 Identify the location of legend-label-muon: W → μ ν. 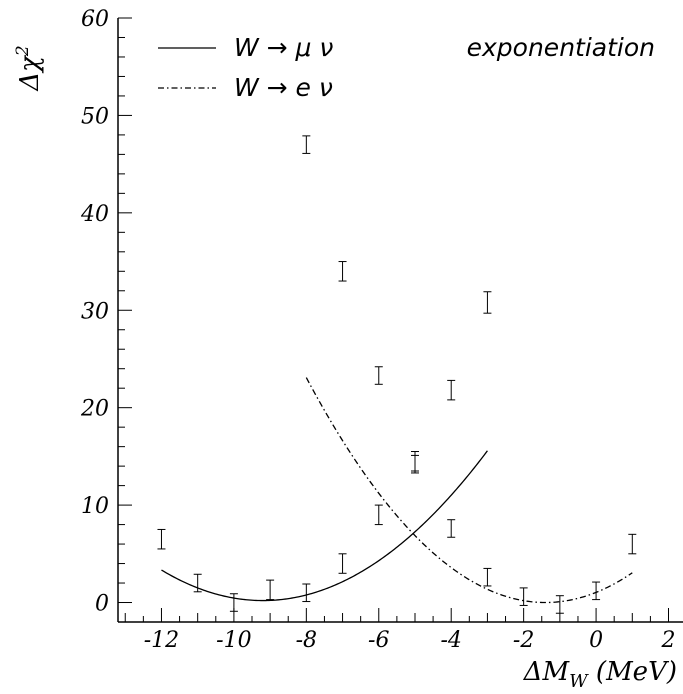
(283, 47).